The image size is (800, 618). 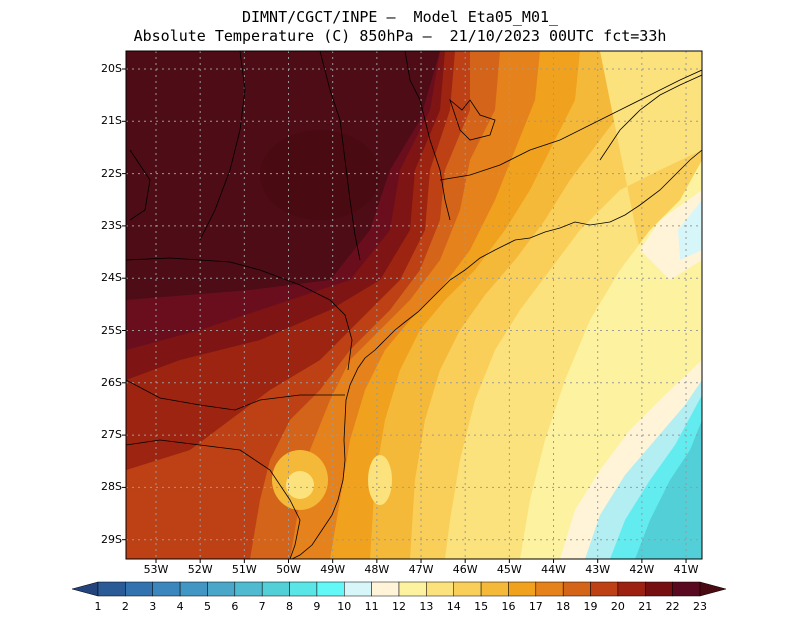 I want to click on colorbar-label: 8, so click(x=290, y=606).